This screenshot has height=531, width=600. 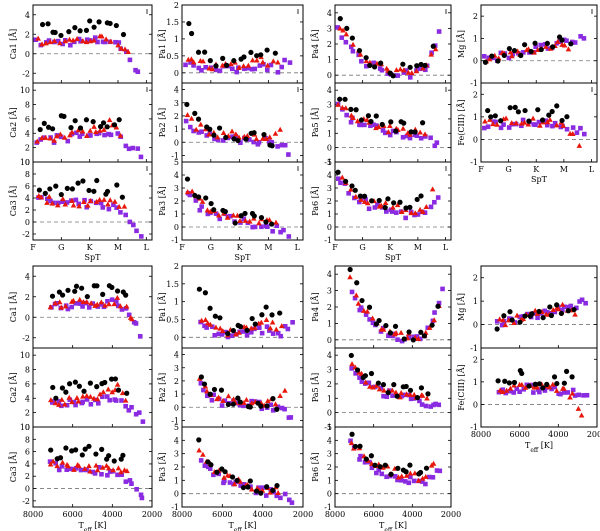 What do you see at coordinates (418, 247) in the screenshot?
I see `x-tick-label: M` at bounding box center [418, 247].